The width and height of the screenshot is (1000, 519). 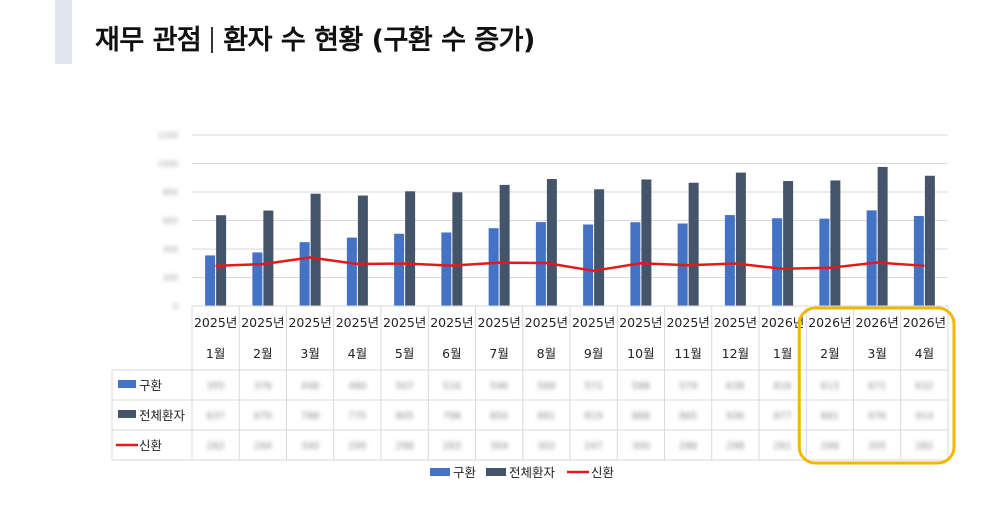 What do you see at coordinates (357, 446) in the screenshot?
I see `data-label: 295` at bounding box center [357, 446].